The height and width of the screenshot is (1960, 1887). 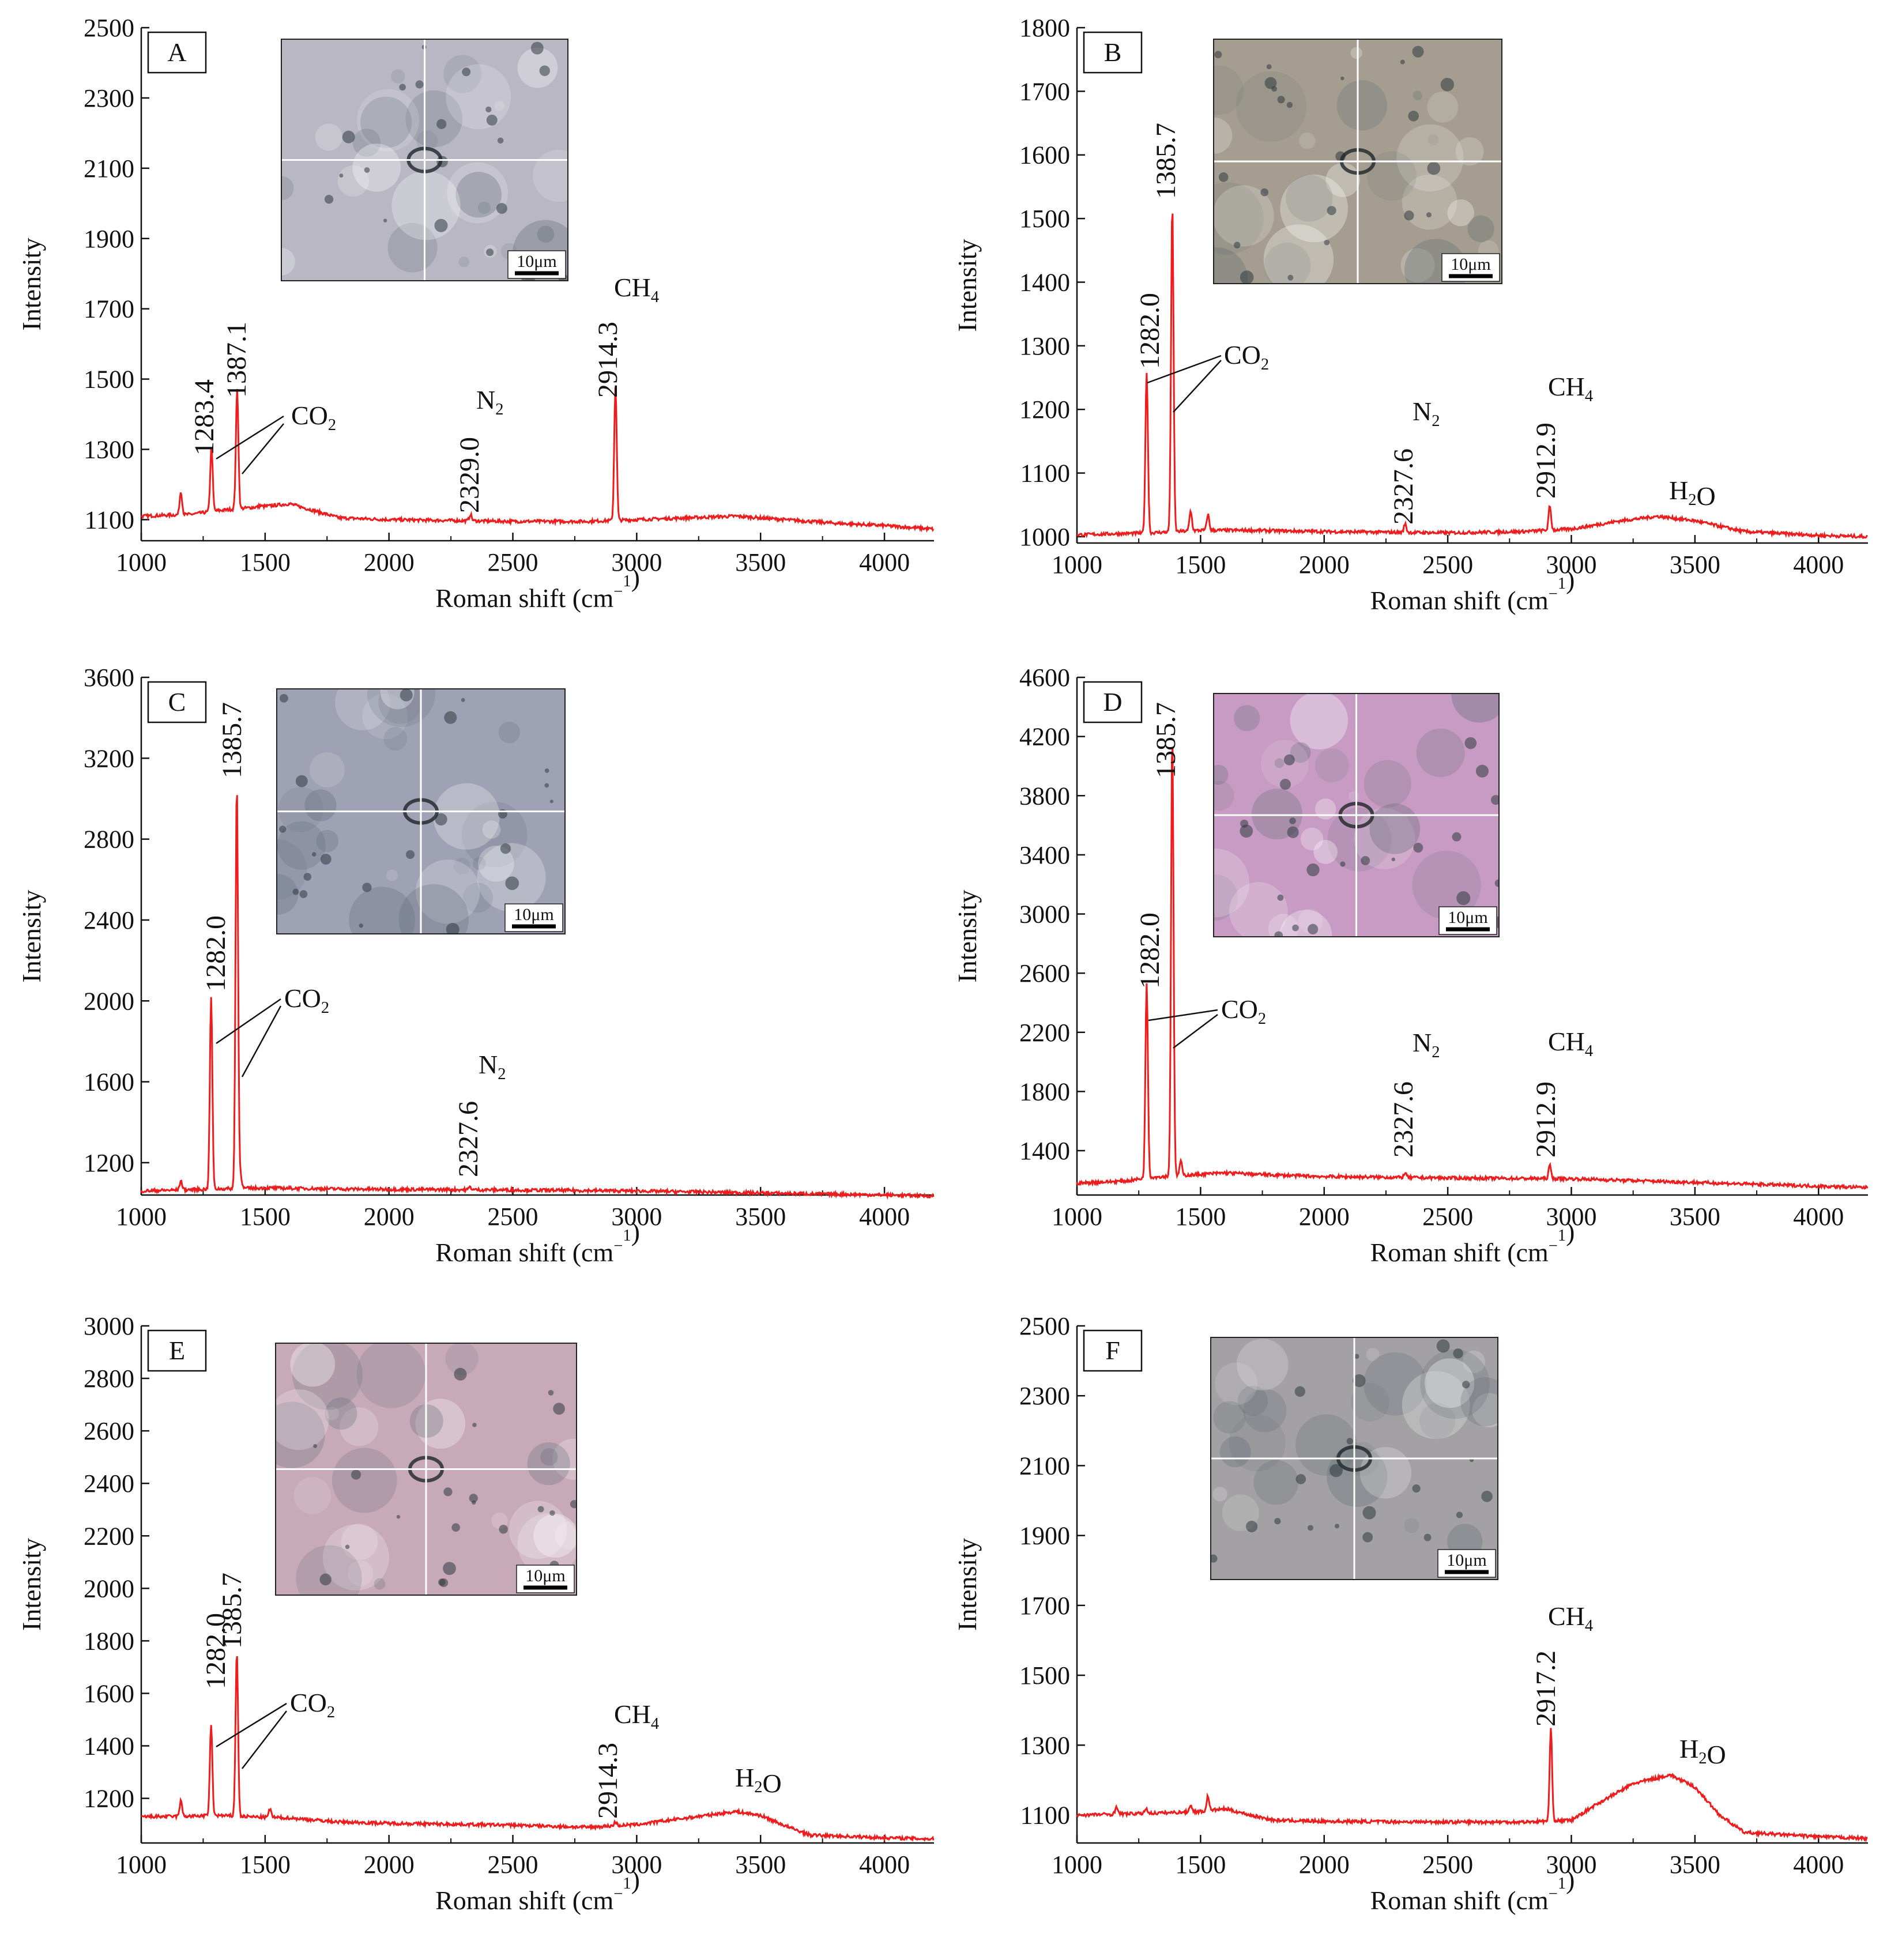 What do you see at coordinates (1044, 973) in the screenshot?
I see `y-tick-label: 2600` at bounding box center [1044, 973].